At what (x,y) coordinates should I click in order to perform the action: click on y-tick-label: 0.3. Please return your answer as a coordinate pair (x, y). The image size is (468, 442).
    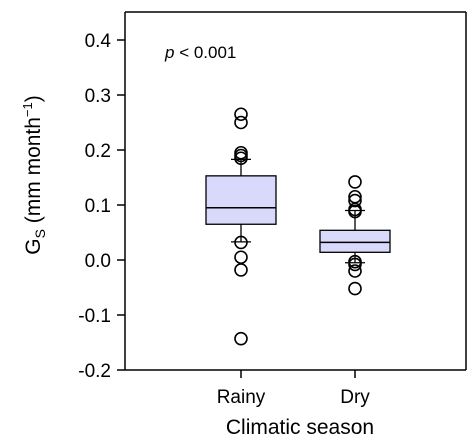
    Looking at the image, I should click on (98, 96).